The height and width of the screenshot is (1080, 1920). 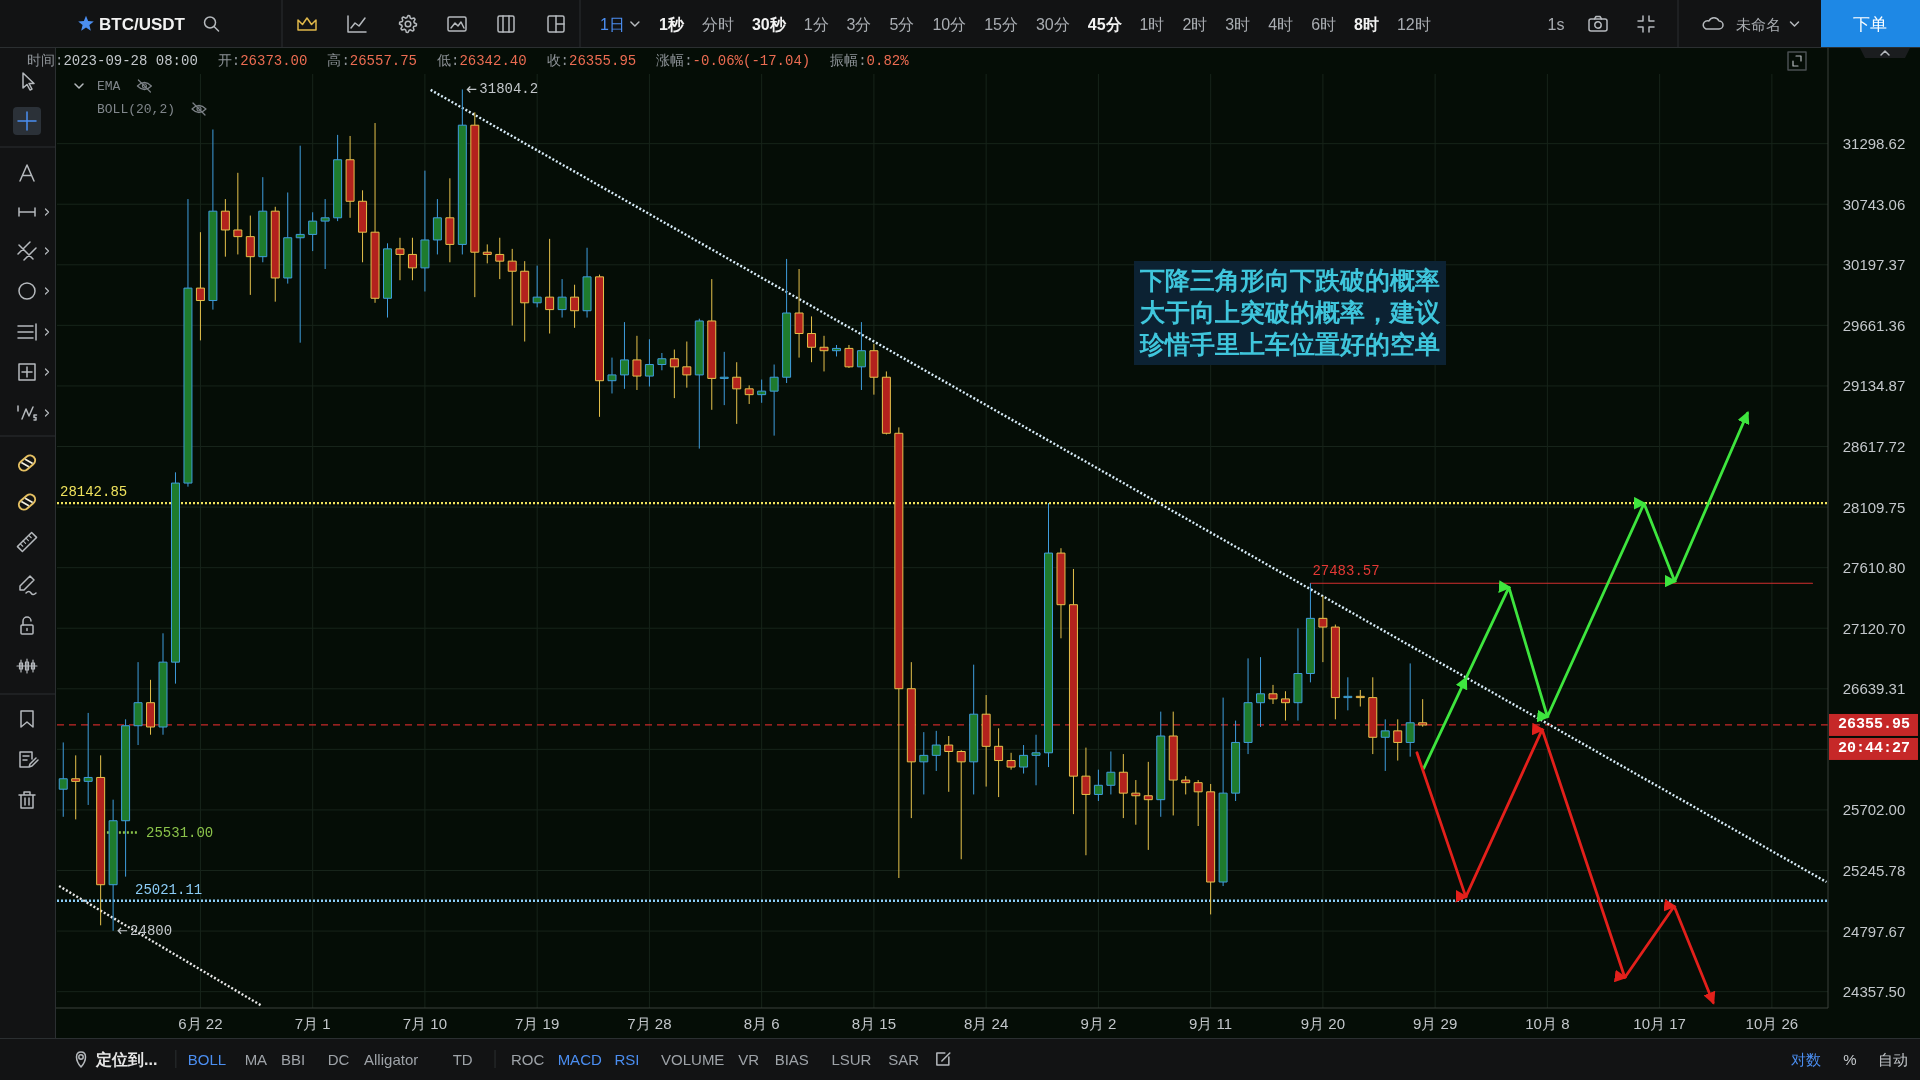 I want to click on text: 涨幅:-0.06%(-17.04), so click(x=733, y=61).